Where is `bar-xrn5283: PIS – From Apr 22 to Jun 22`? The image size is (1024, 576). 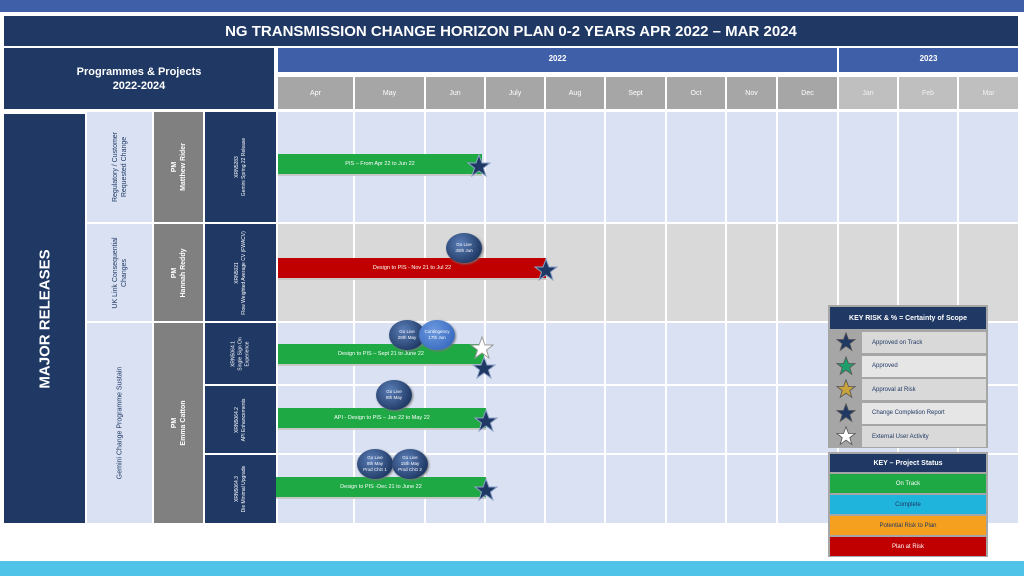 bar-xrn5283: PIS – From Apr 22 to Jun 22 is located at coordinates (380, 165).